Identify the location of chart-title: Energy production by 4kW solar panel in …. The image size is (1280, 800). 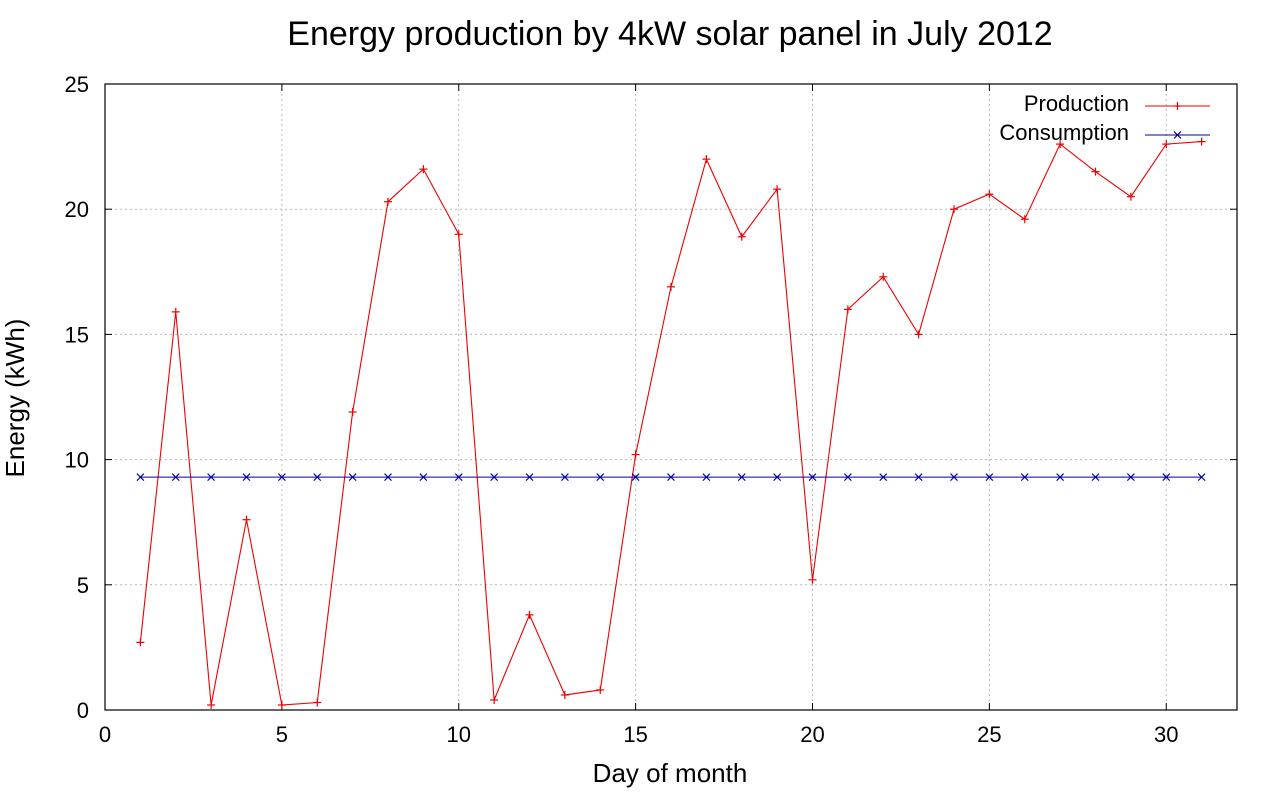
(669, 34).